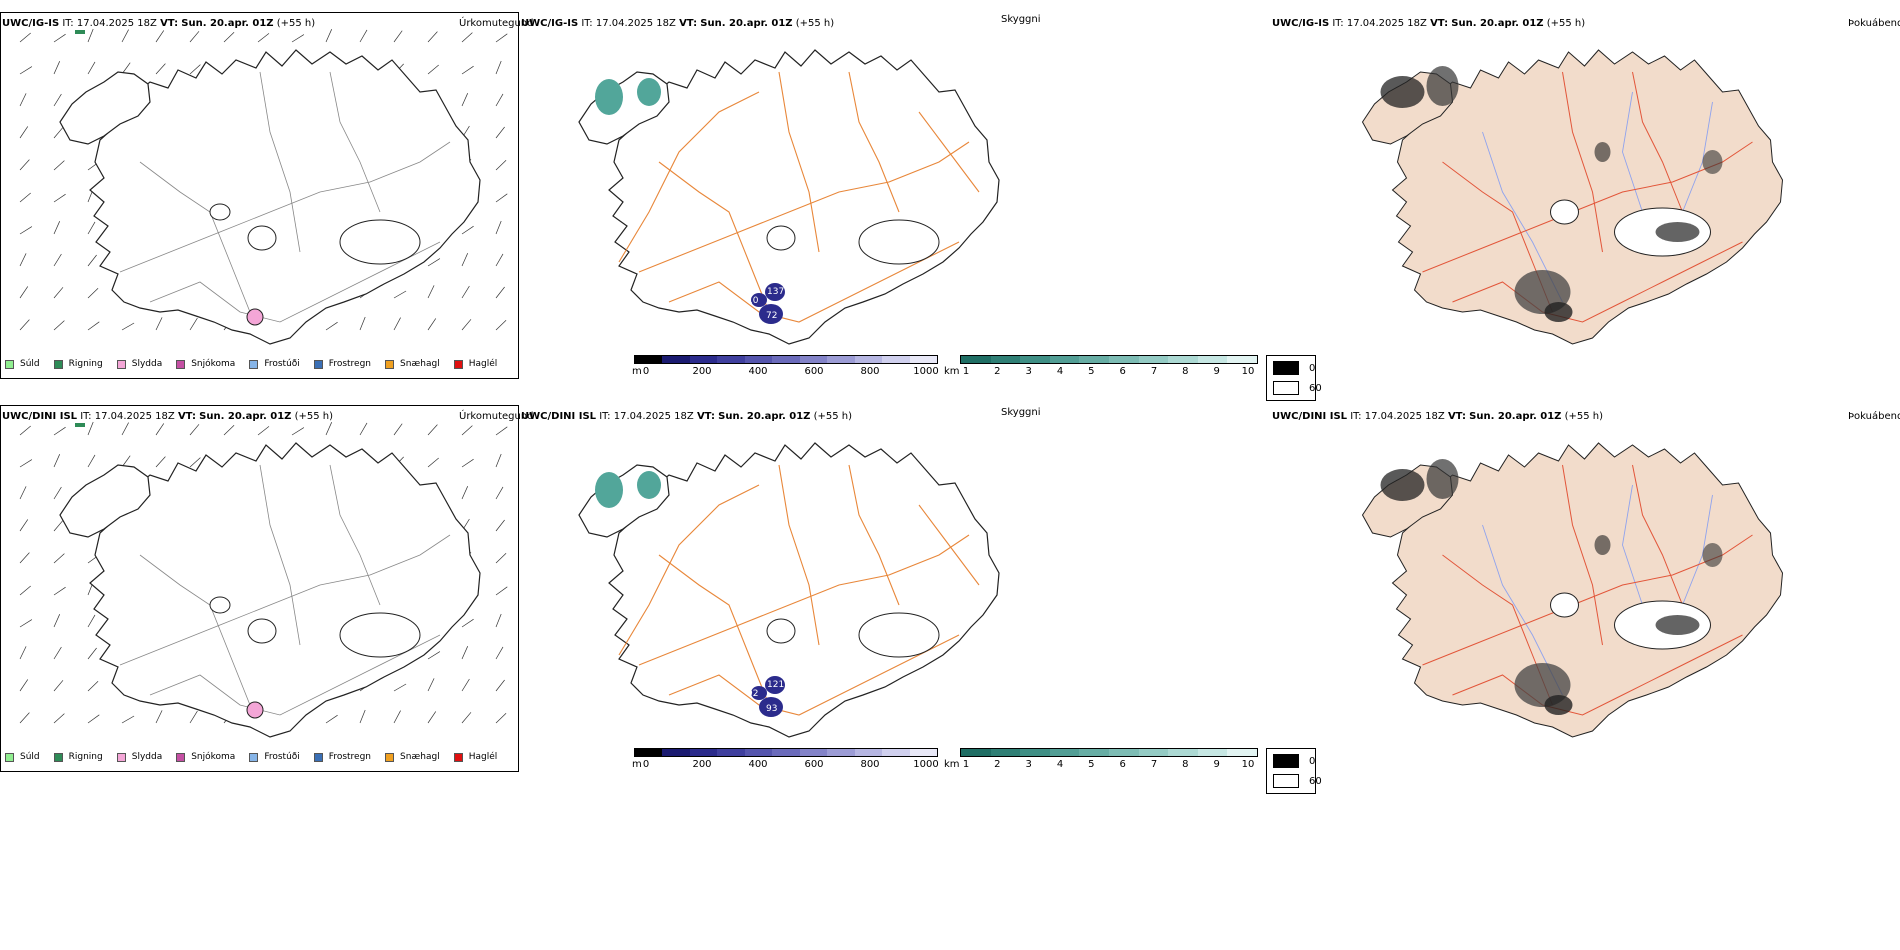 The width and height of the screenshot is (1900, 950). What do you see at coordinates (997, 371) in the screenshot?
I see `visibility-tick-label: 2` at bounding box center [997, 371].